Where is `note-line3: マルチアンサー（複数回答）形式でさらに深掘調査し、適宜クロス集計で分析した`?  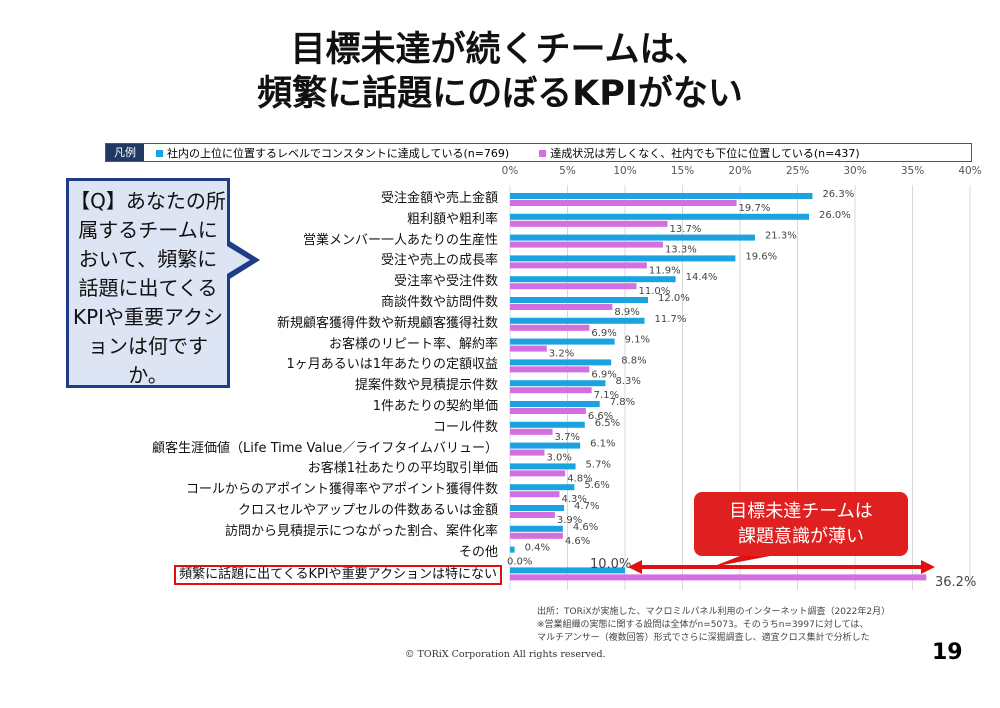 note-line3: マルチアンサー（複数回答）形式でさらに深掘調査し、適宜クロス集計で分析した is located at coordinates (703, 638).